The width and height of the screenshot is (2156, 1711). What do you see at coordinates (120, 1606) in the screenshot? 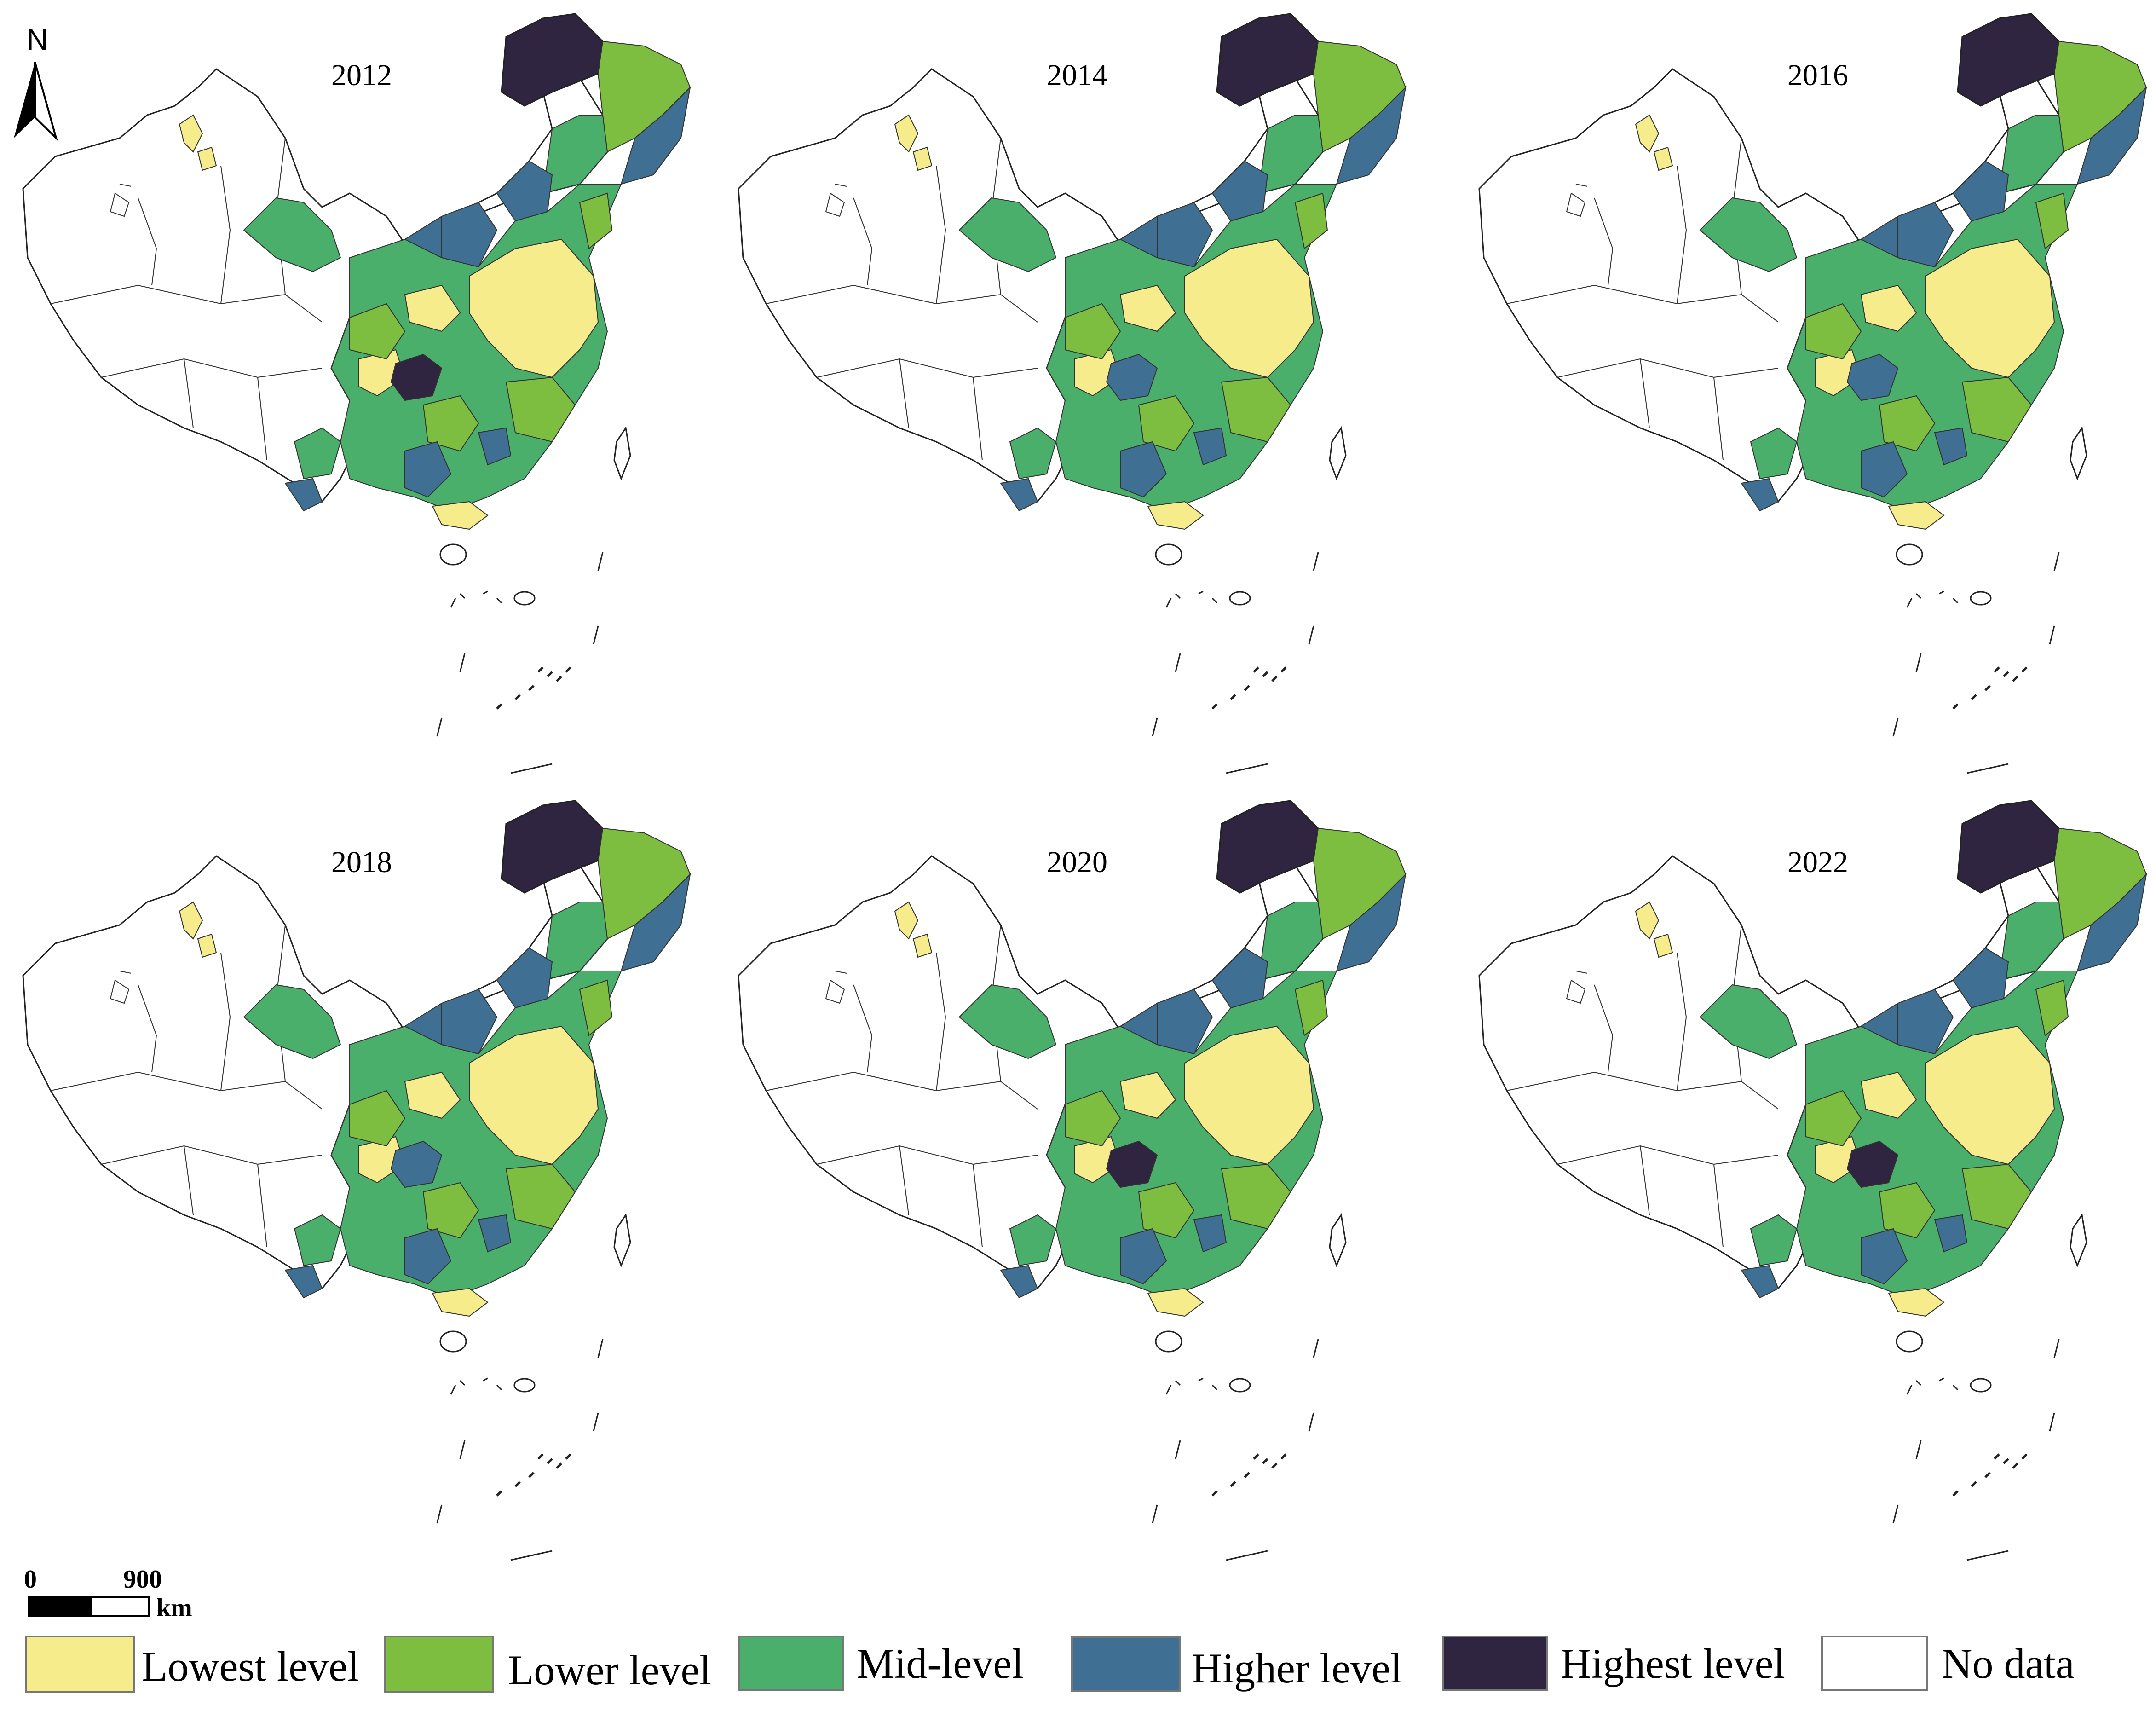
I see `scale-segment-white` at bounding box center [120, 1606].